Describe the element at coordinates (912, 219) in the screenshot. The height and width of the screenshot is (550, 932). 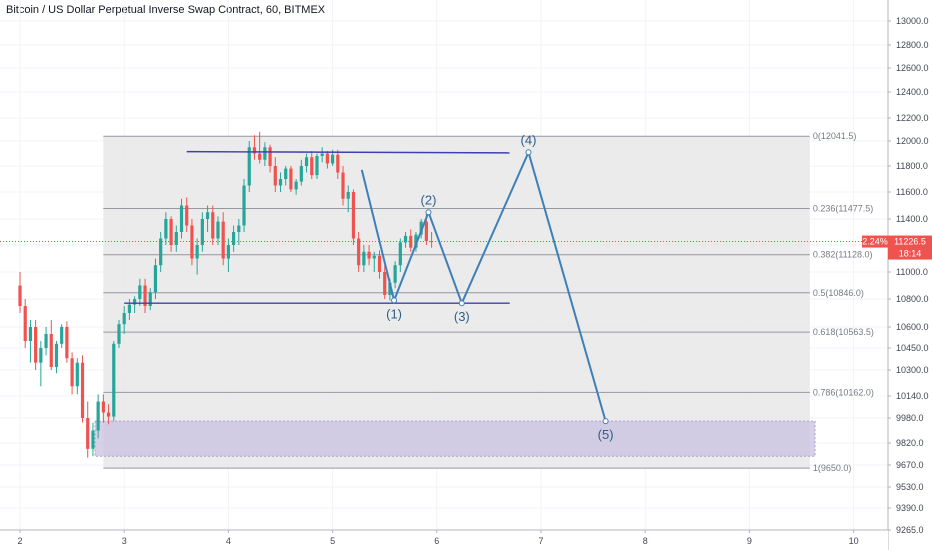
I see `price-tick-label: 11400.0` at that location.